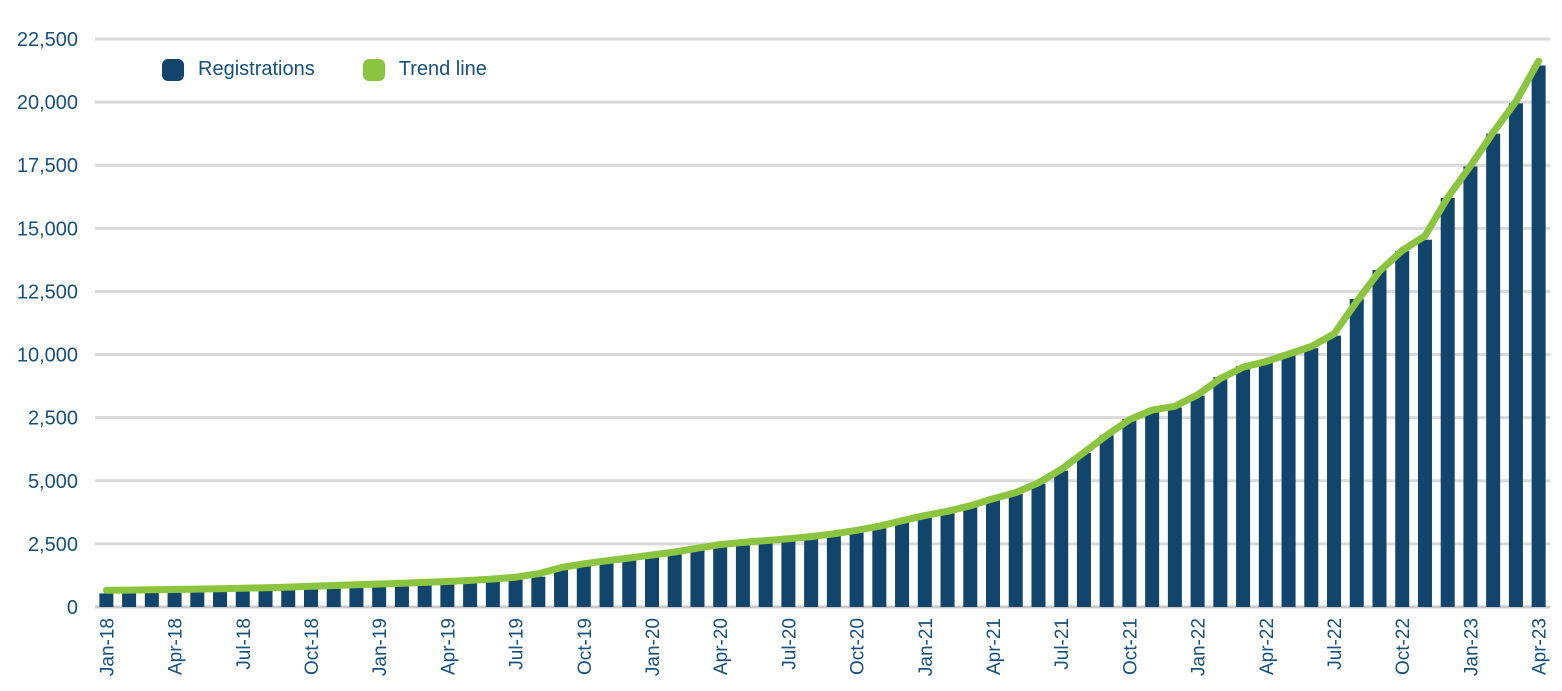 This screenshot has height=691, width=1562. I want to click on x-axis-tick-label: Oct-22, so click(1403, 646).